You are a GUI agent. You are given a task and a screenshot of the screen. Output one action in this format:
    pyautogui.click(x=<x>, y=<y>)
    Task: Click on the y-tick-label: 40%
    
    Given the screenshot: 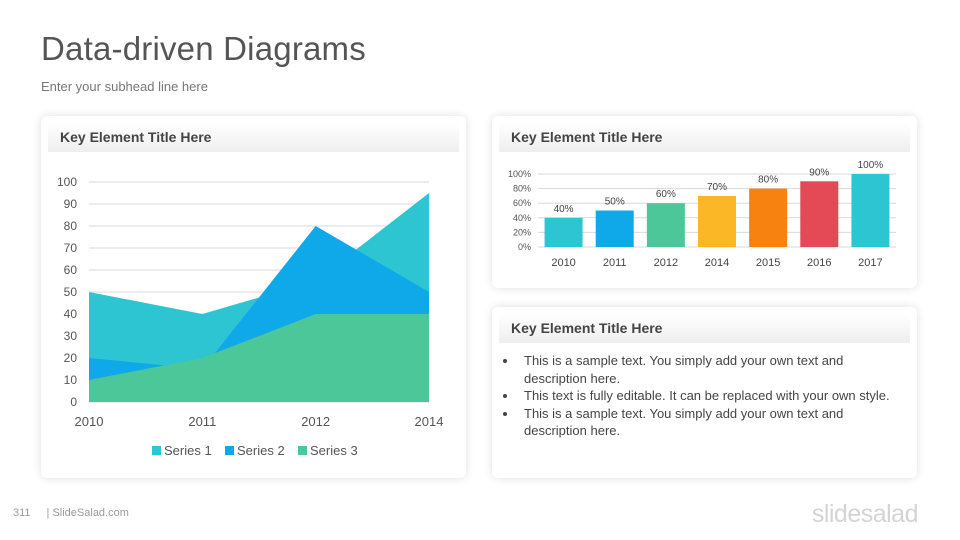 What is the action you would take?
    pyautogui.click(x=522, y=218)
    